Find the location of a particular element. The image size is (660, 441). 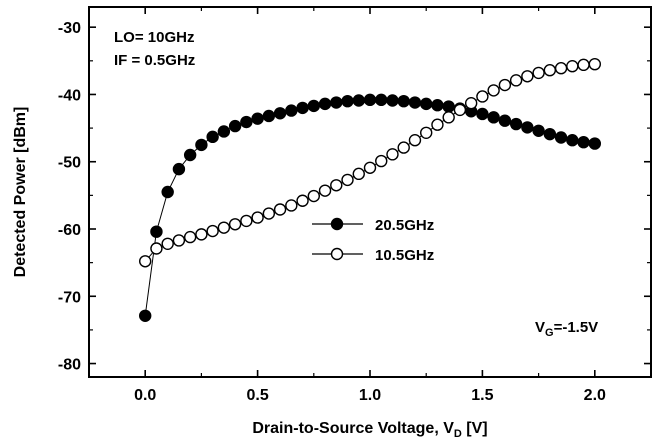

lo-annotation: LO= 10GHz is located at coordinates (154, 37).